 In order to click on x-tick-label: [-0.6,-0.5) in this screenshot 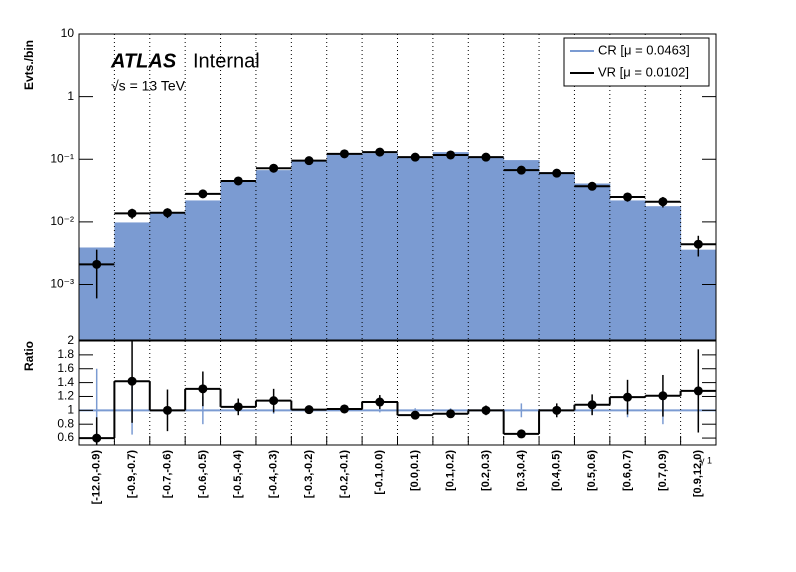, I will do `click(203, 474)`.